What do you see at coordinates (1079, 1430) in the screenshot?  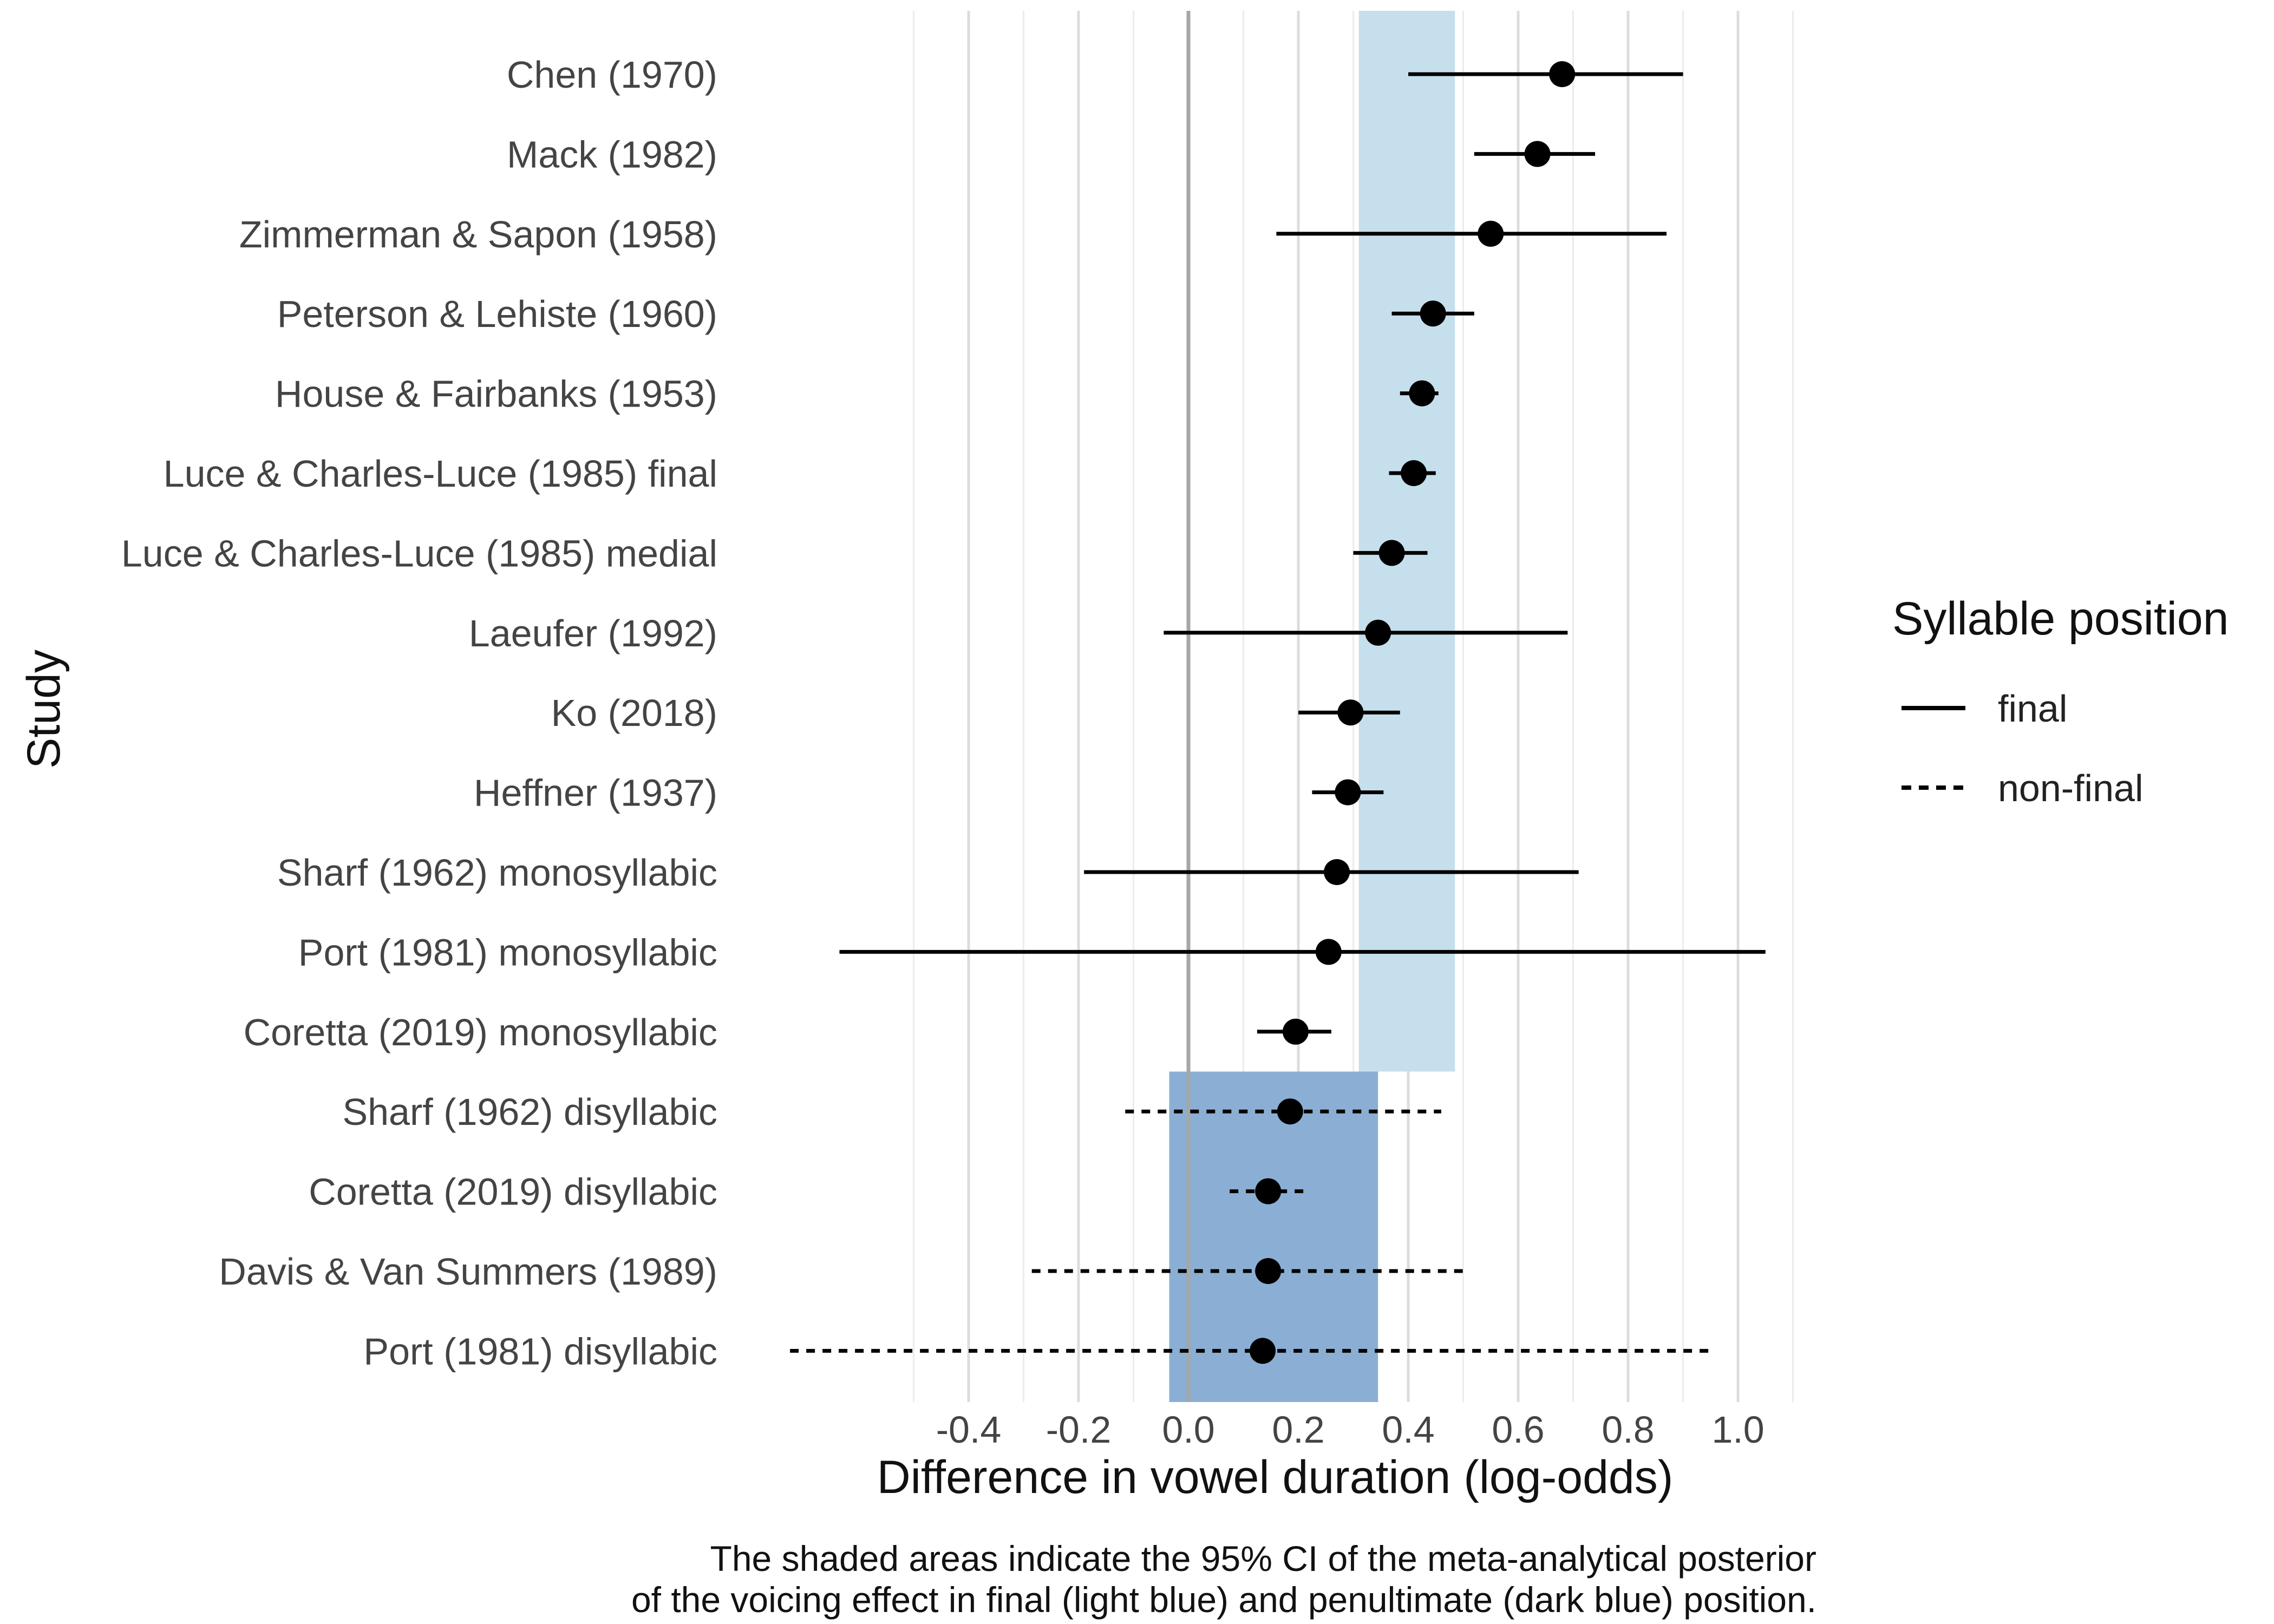 I see `x-tick-label: -0.2` at bounding box center [1079, 1430].